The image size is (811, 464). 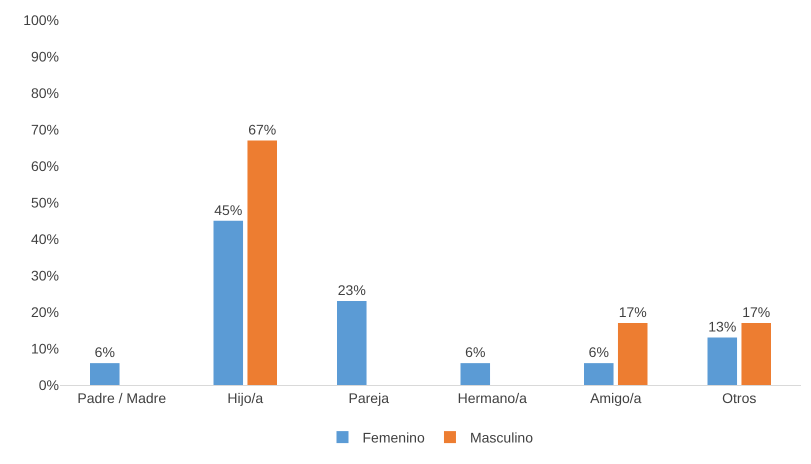 What do you see at coordinates (44, 275) in the screenshot?
I see `y-tick-label: 30%` at bounding box center [44, 275].